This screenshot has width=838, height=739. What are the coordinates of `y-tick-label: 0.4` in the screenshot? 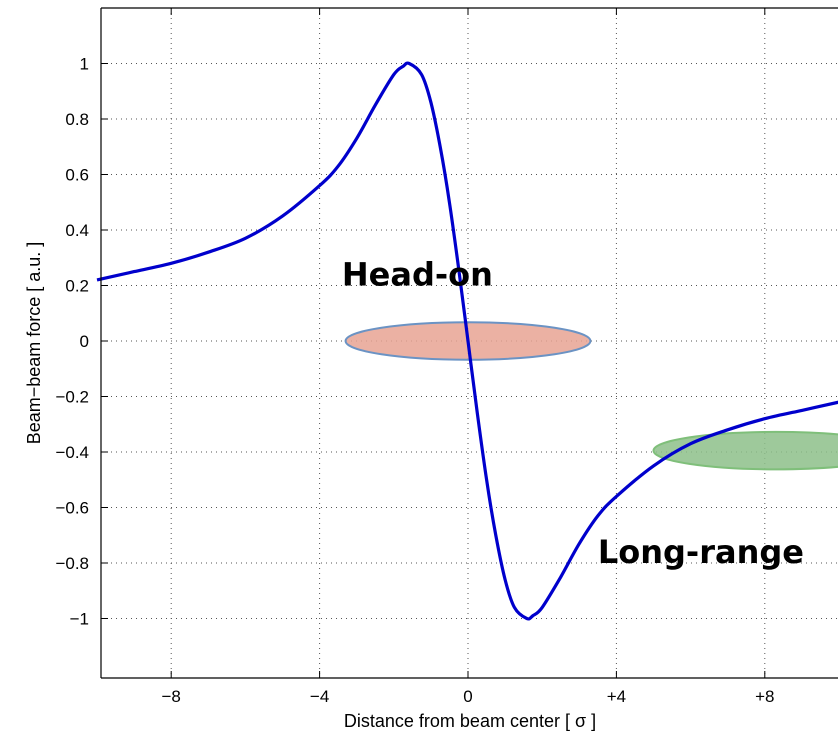 It's located at (77, 230).